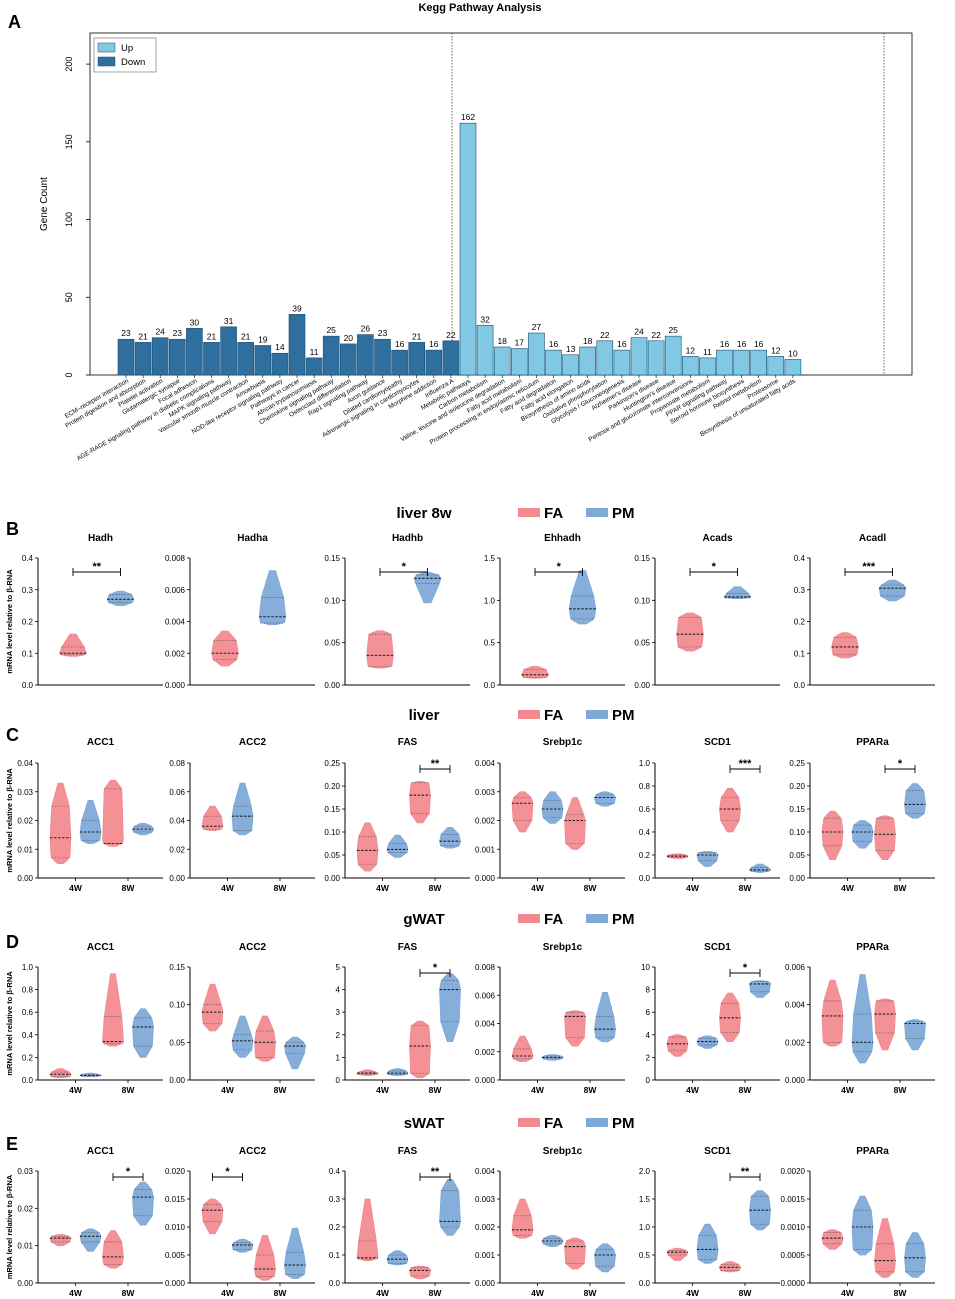  What do you see at coordinates (397, 815) in the screenshot?
I see `subplot-fas: FAS 0.00 0.05 0.10 0.15 0.20 0.25 4W 8W **` at bounding box center [397, 815].